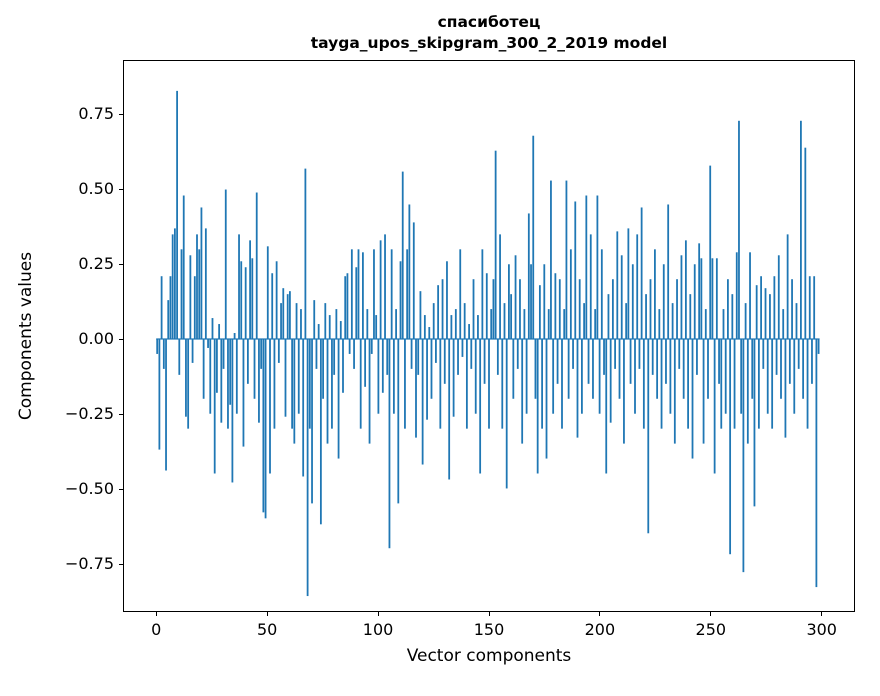 The image size is (880, 696). Describe the element at coordinates (26, 336) in the screenshot. I see `y-axis-label: Components values` at that location.